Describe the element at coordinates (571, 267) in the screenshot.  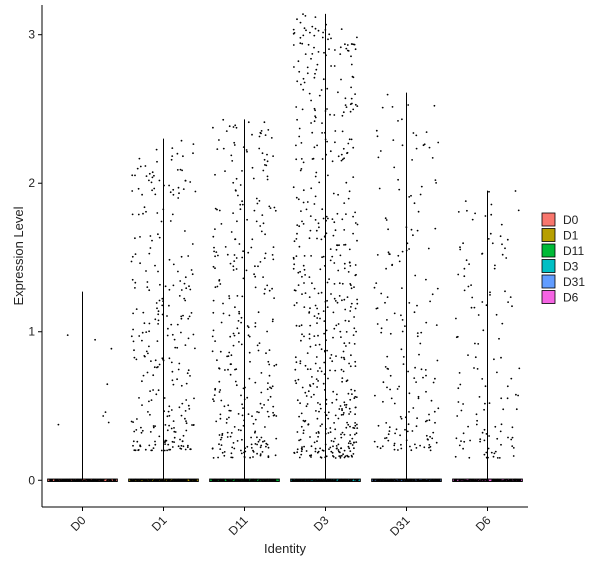
I see `legend-label-D3: D3` at that location.